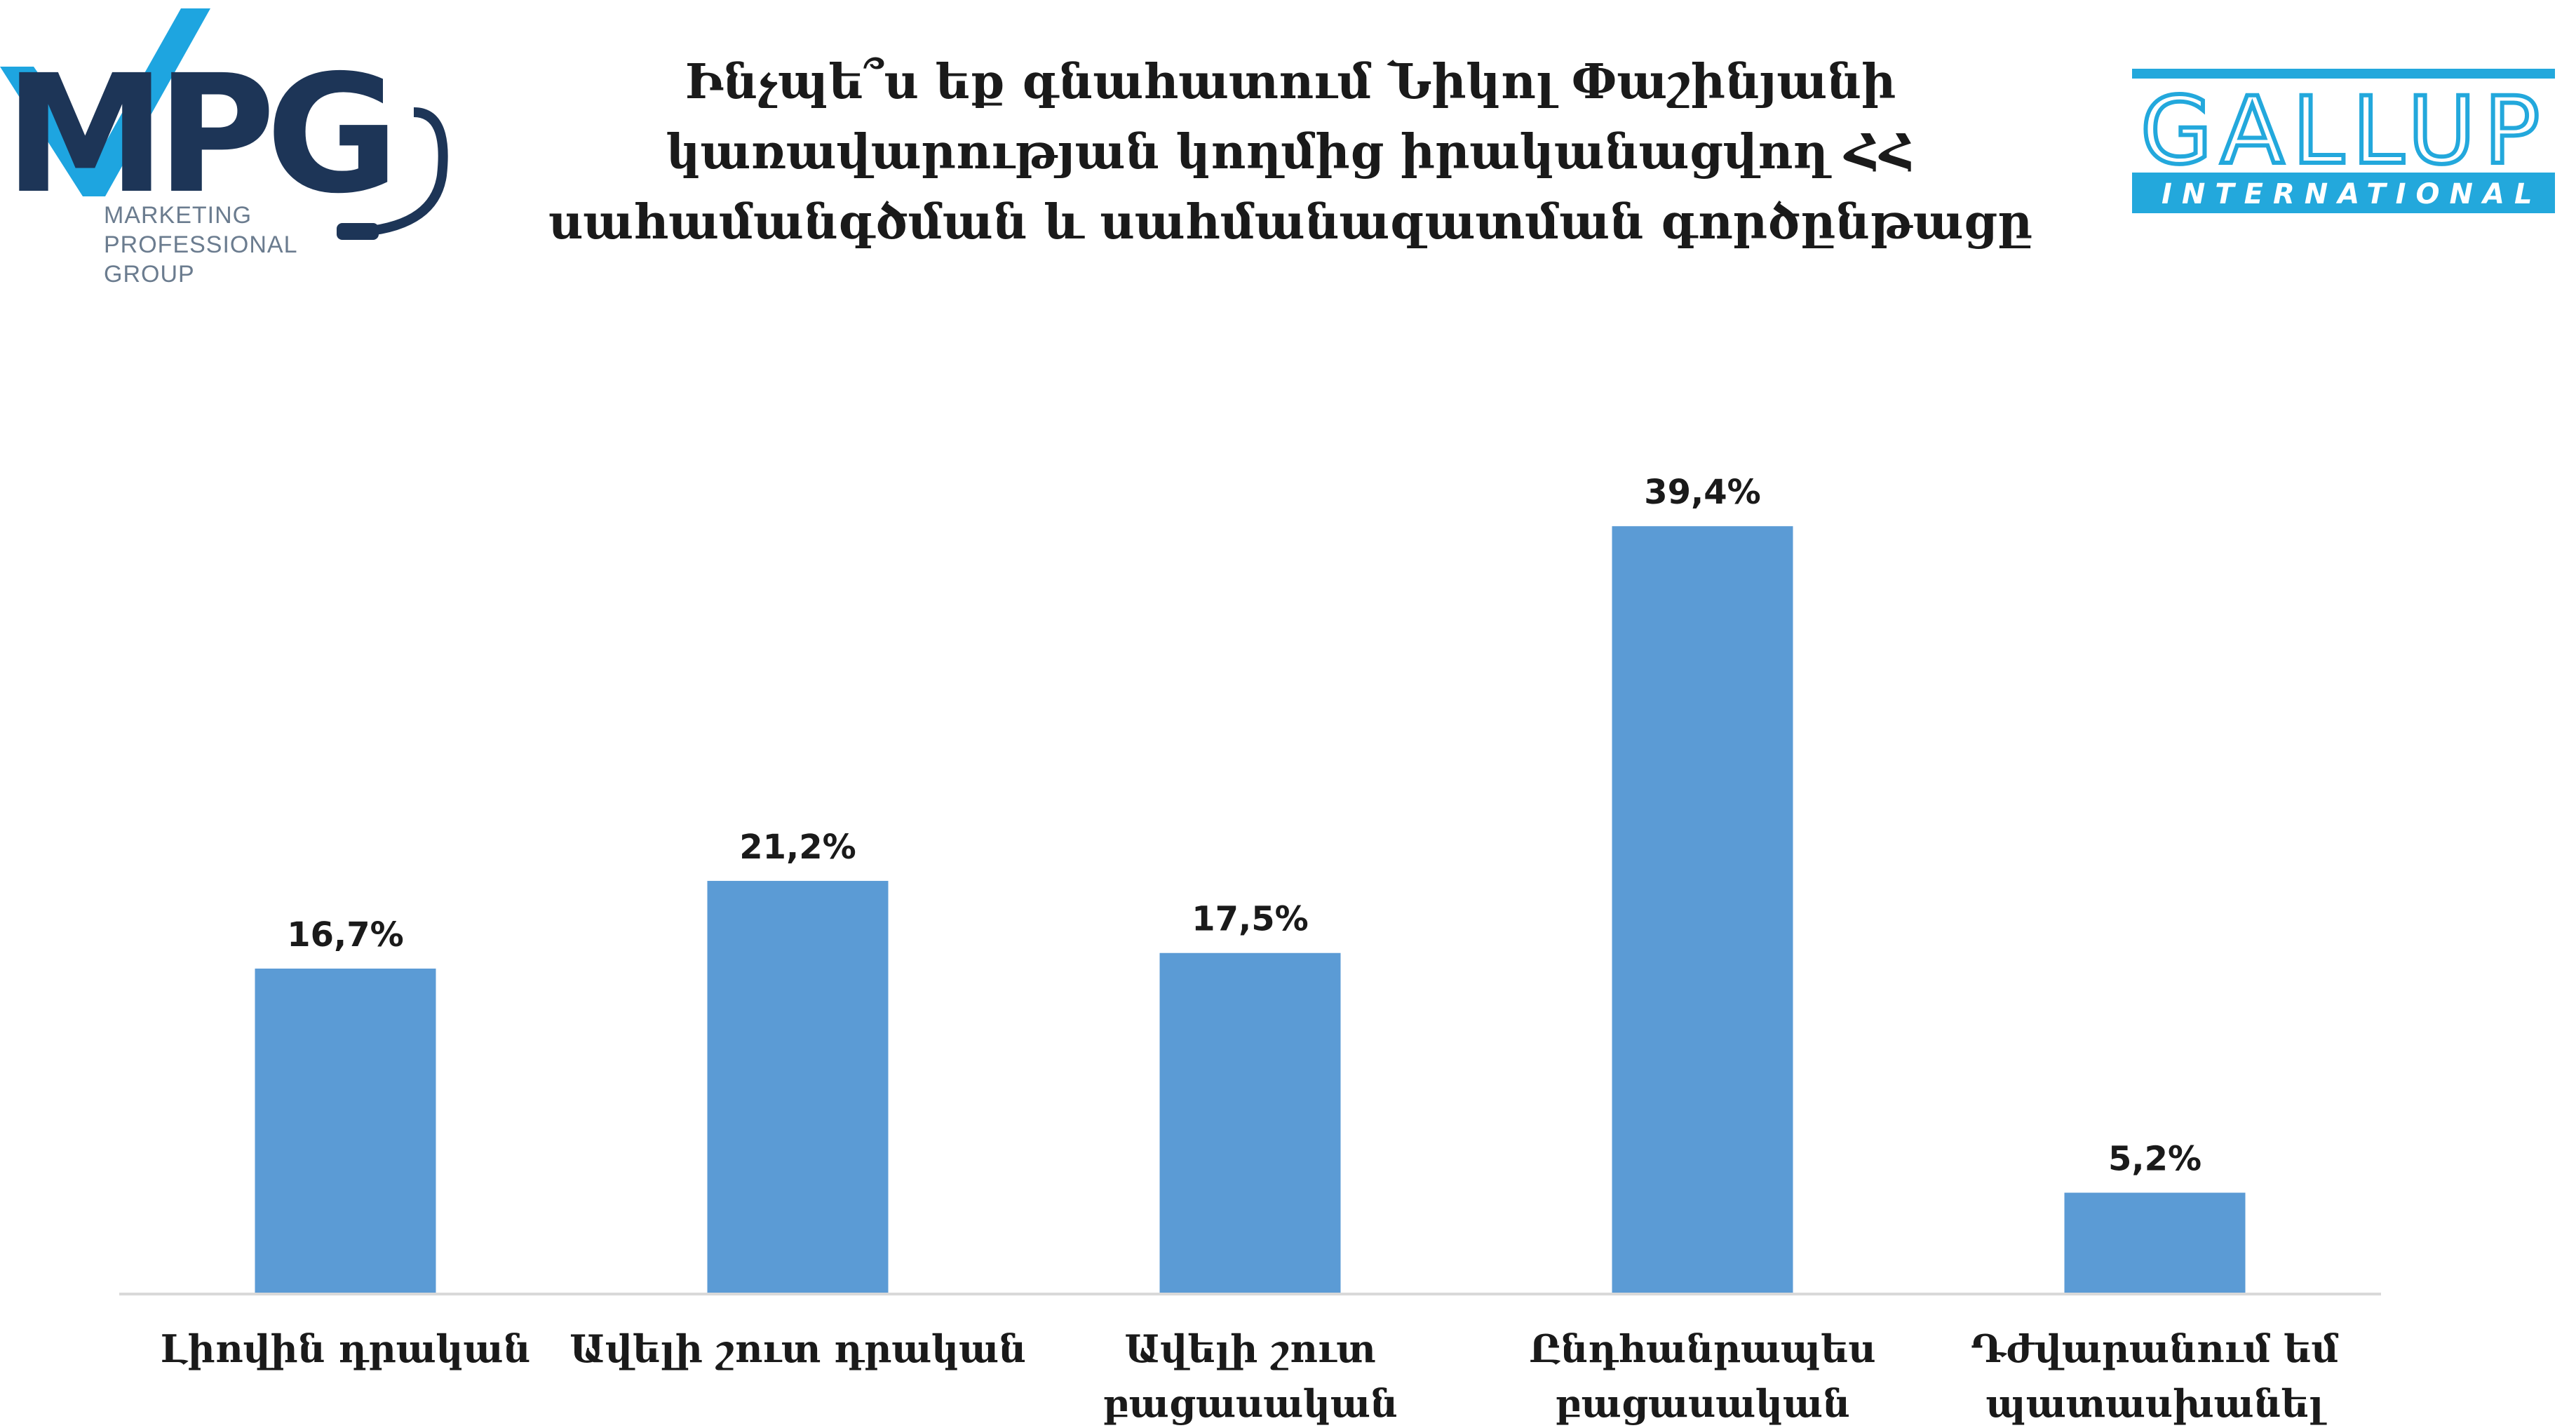 This screenshot has width=2576, height=1428. I want to click on gallup-logo-main: GALLUP, so click(2344, 131).